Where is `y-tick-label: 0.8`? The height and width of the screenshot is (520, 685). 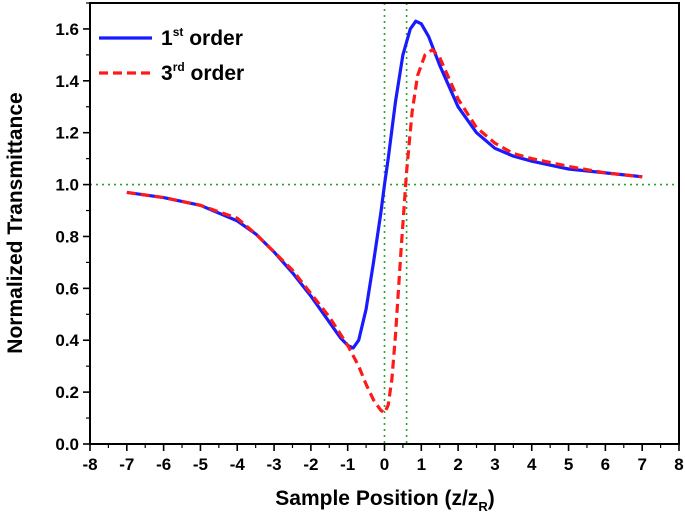
y-tick-label: 0.8 is located at coordinates (67, 236).